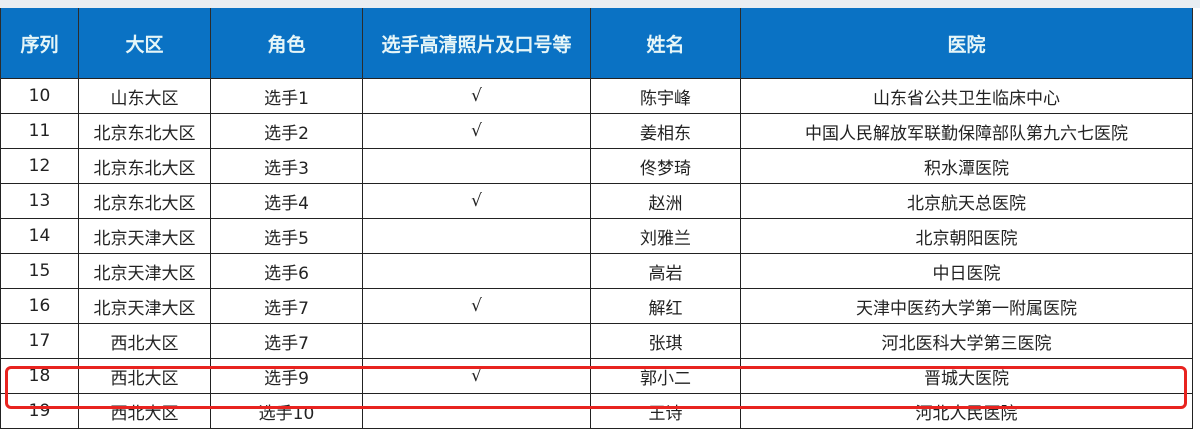  I want to click on header-name: 姓名, so click(665, 43).